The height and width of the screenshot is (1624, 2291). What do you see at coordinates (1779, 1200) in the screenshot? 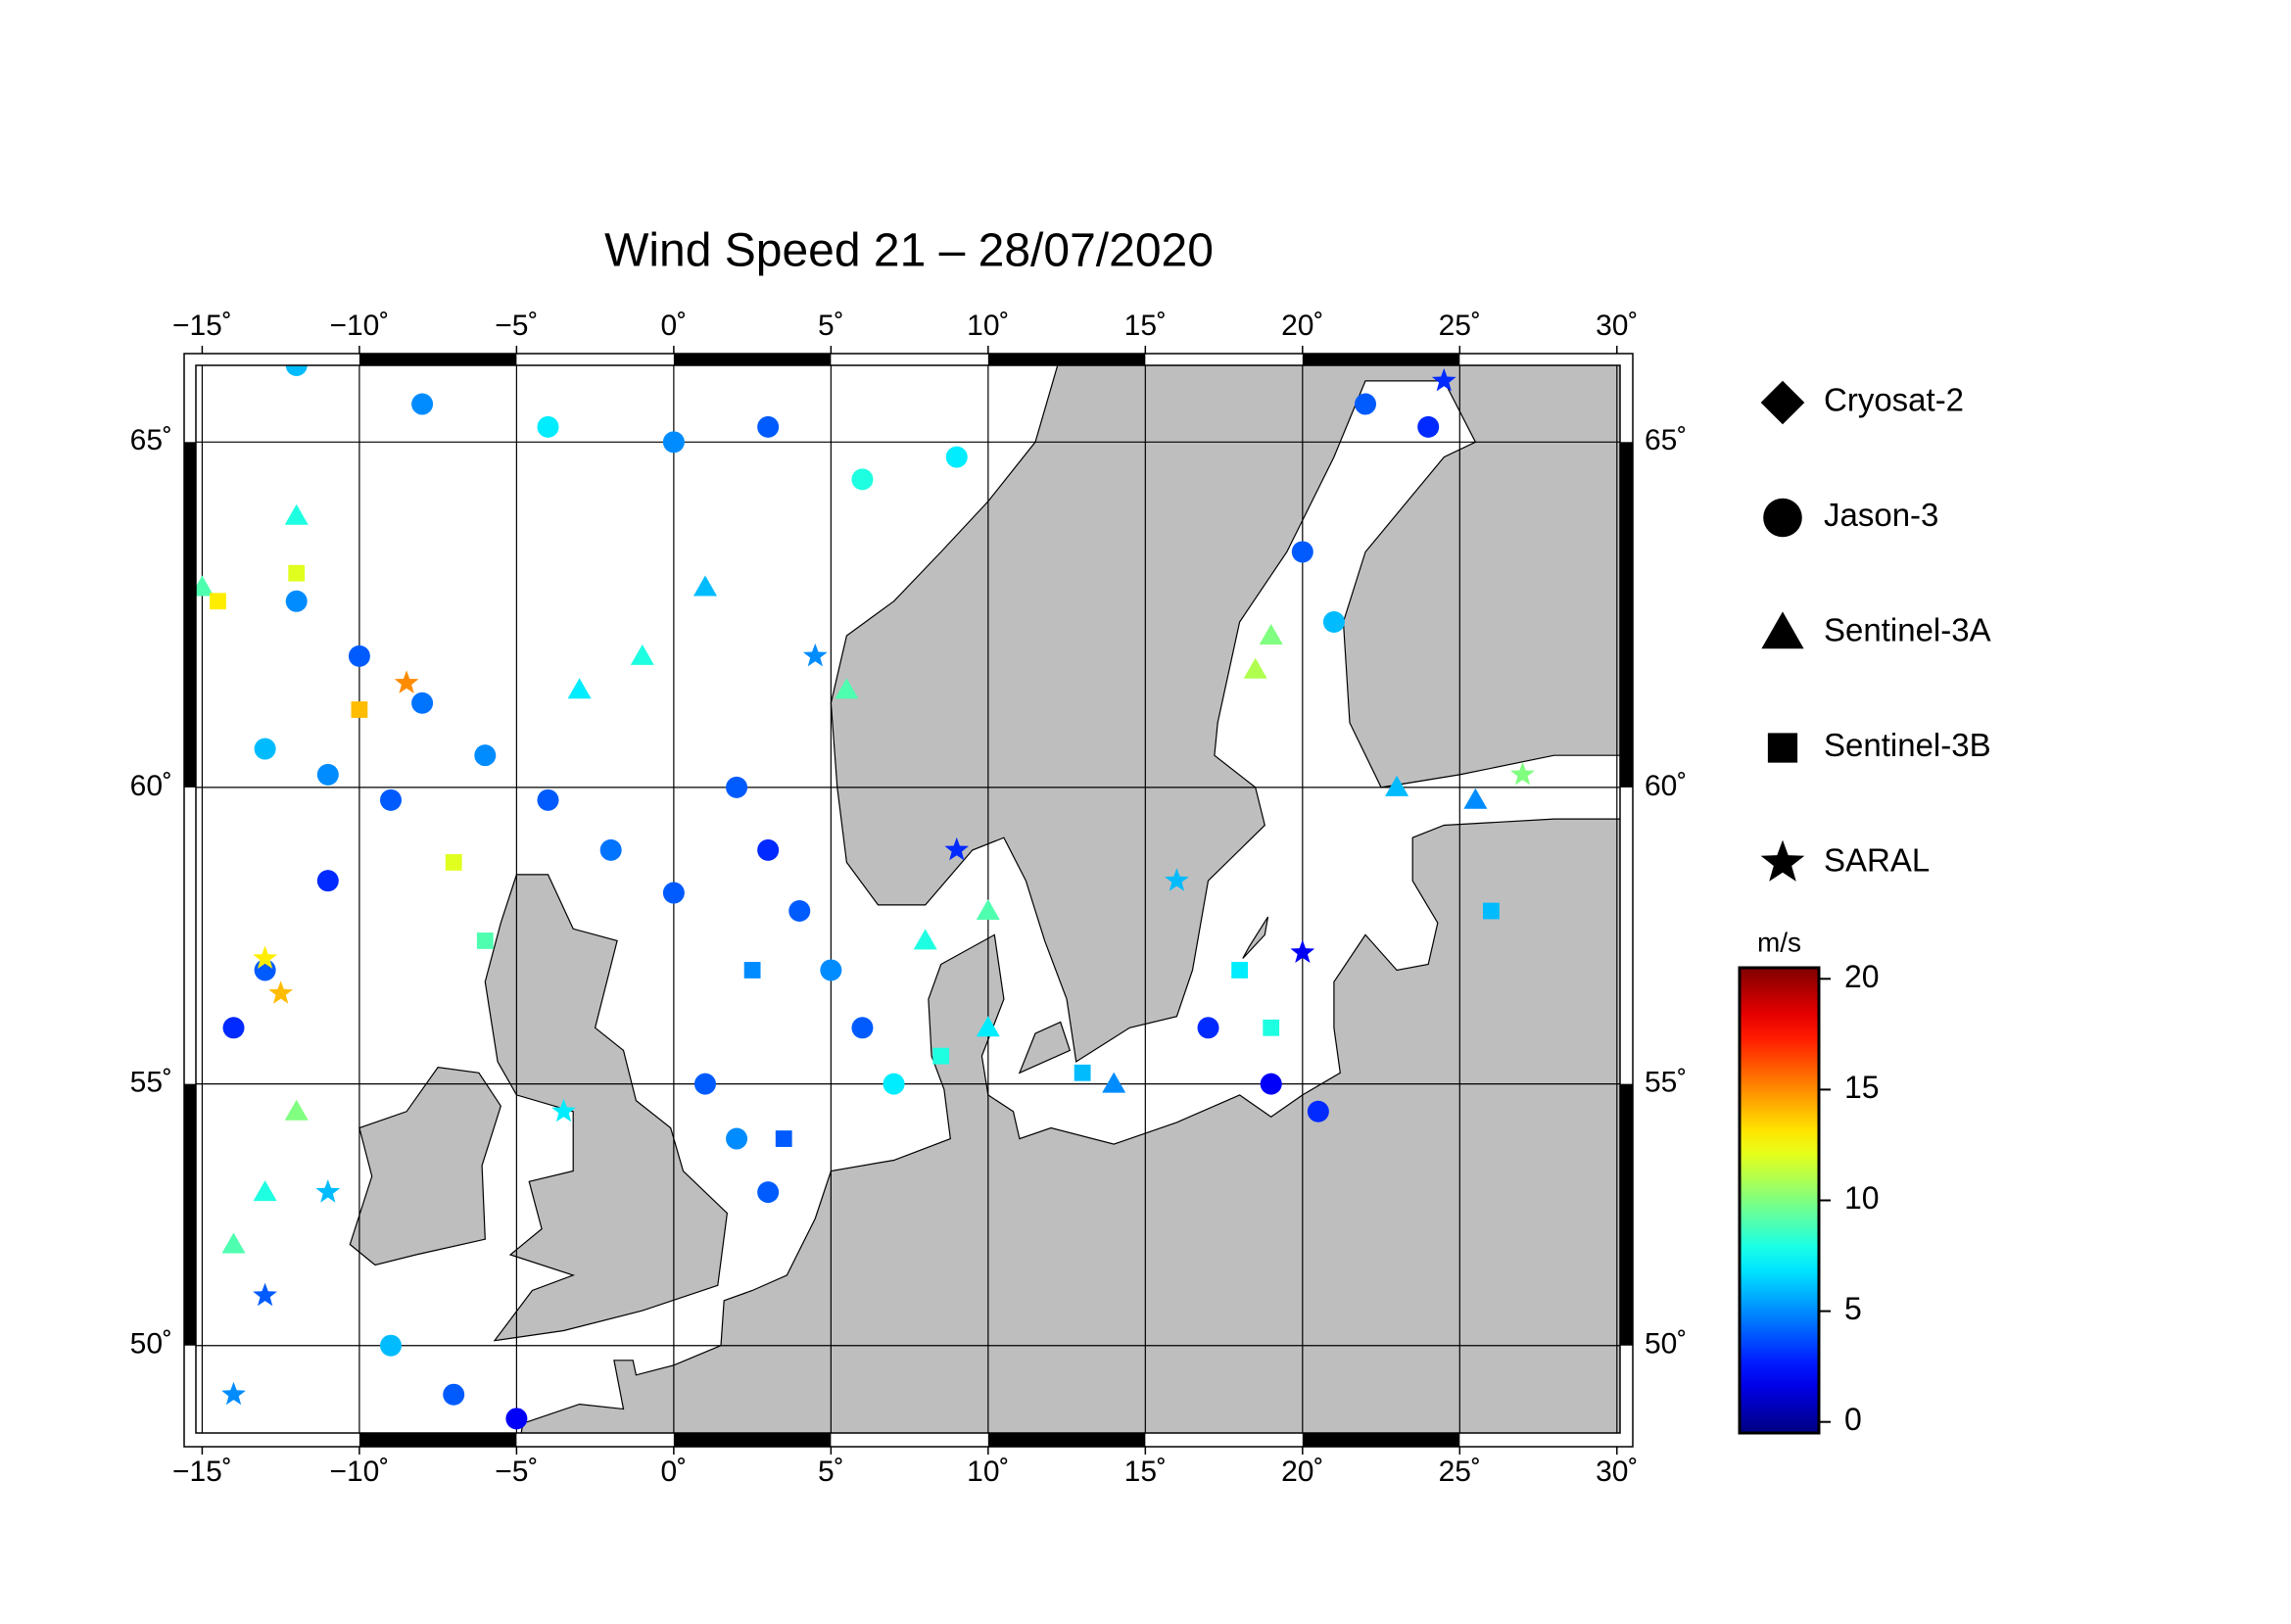
I see `colorbar-scale` at bounding box center [1779, 1200].